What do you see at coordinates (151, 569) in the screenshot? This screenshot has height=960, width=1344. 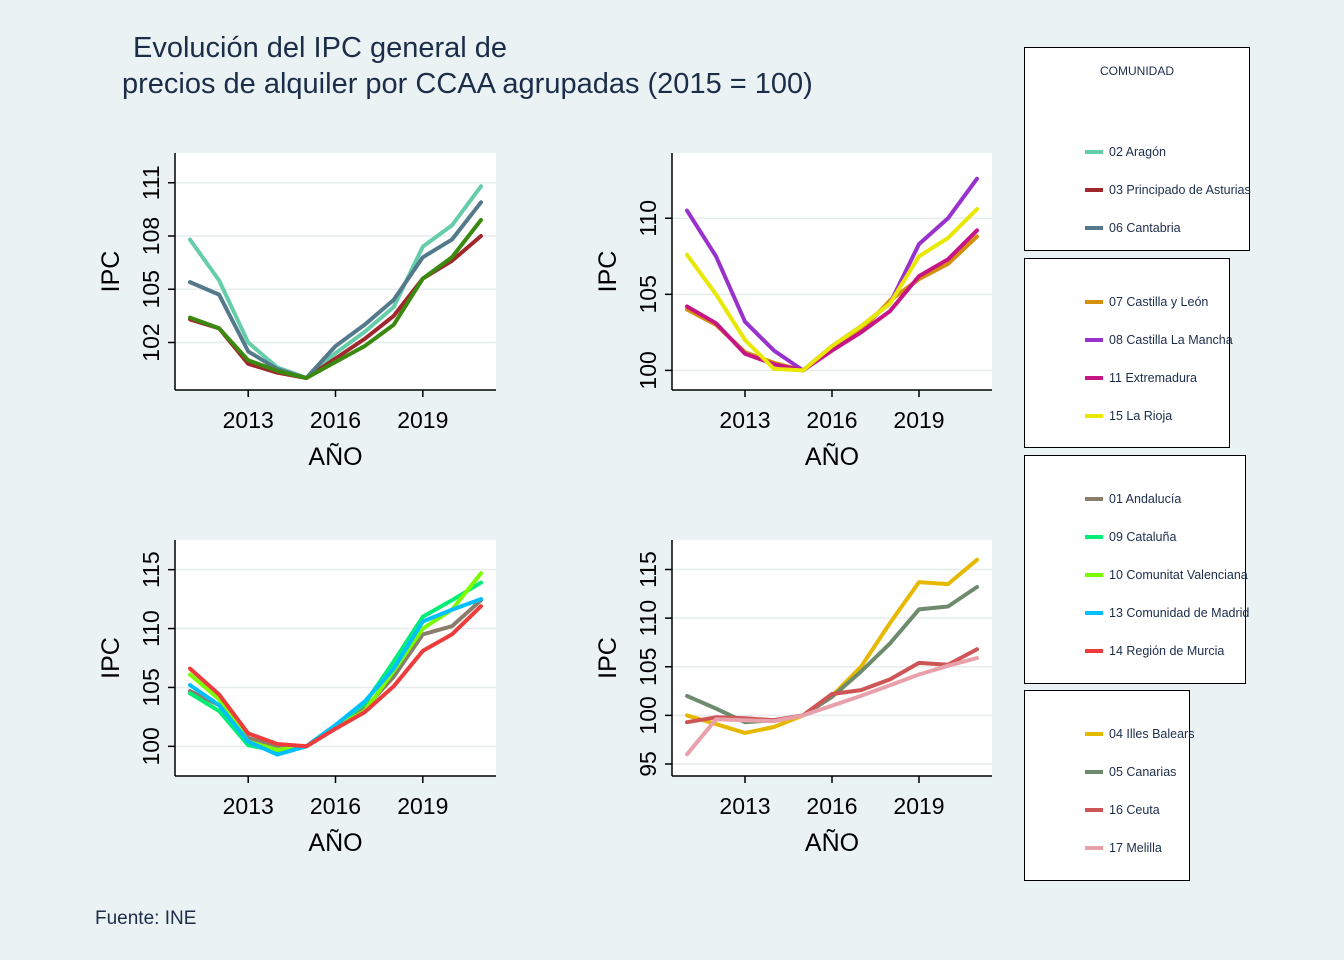 I see `y-tick-label: 115` at bounding box center [151, 569].